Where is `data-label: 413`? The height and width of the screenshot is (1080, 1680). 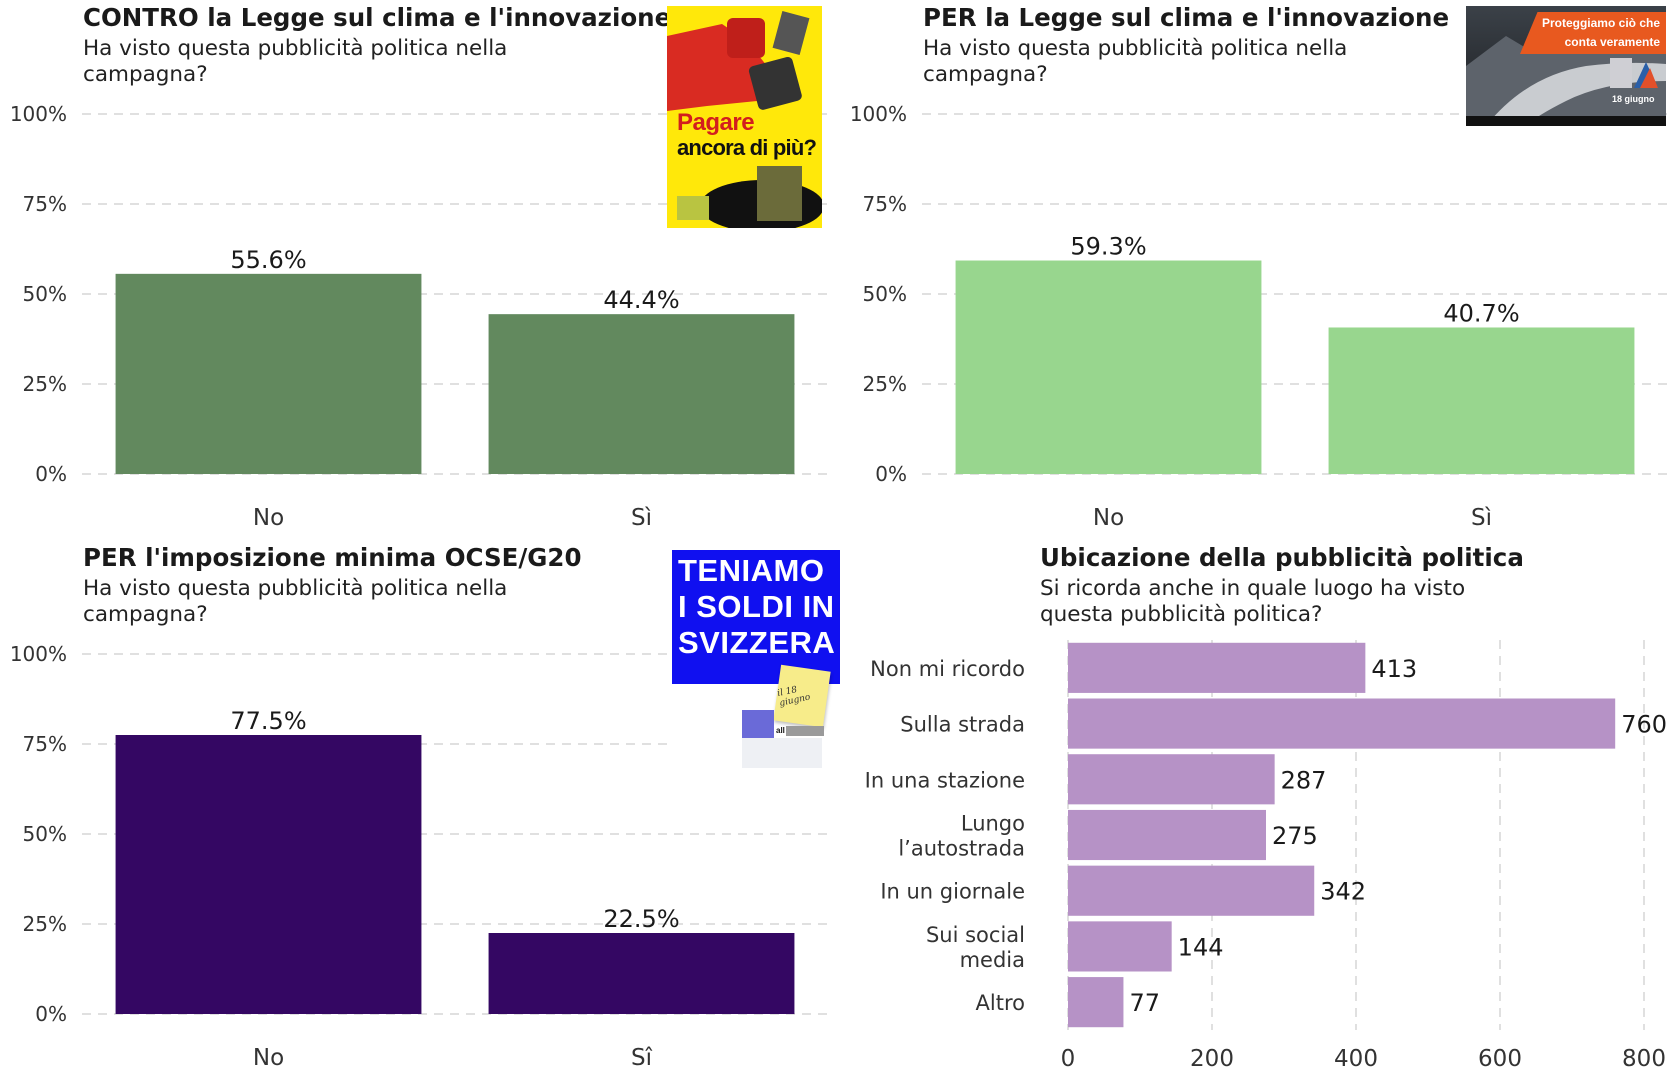 data-label: 413 is located at coordinates (1394, 669).